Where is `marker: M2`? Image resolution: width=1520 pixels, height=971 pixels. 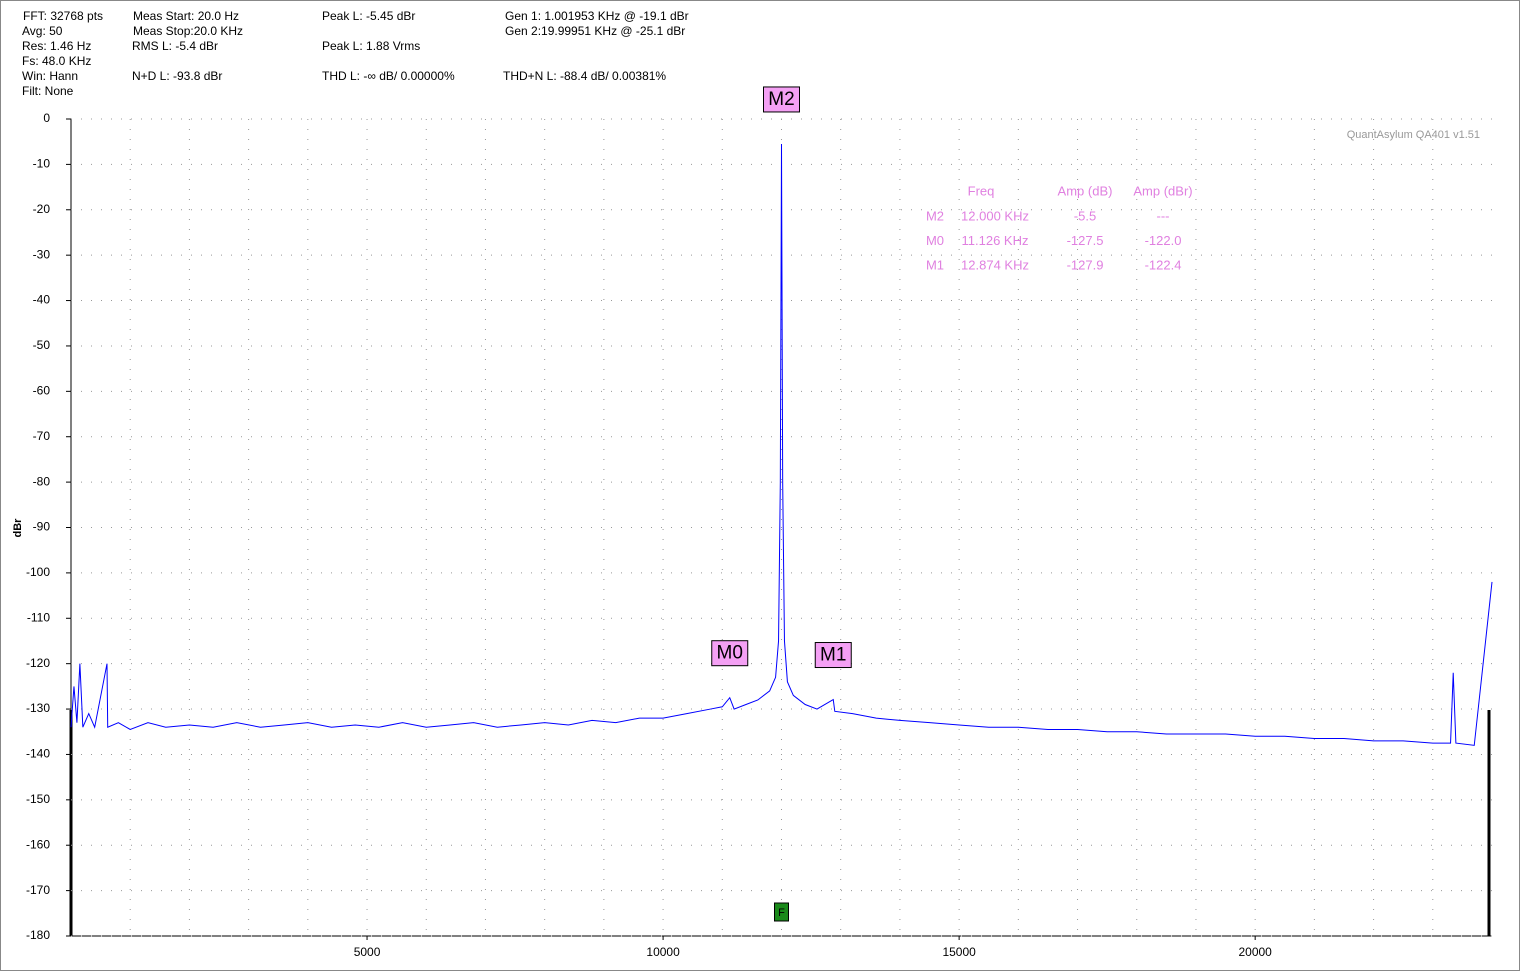 marker: M2 is located at coordinates (781, 99).